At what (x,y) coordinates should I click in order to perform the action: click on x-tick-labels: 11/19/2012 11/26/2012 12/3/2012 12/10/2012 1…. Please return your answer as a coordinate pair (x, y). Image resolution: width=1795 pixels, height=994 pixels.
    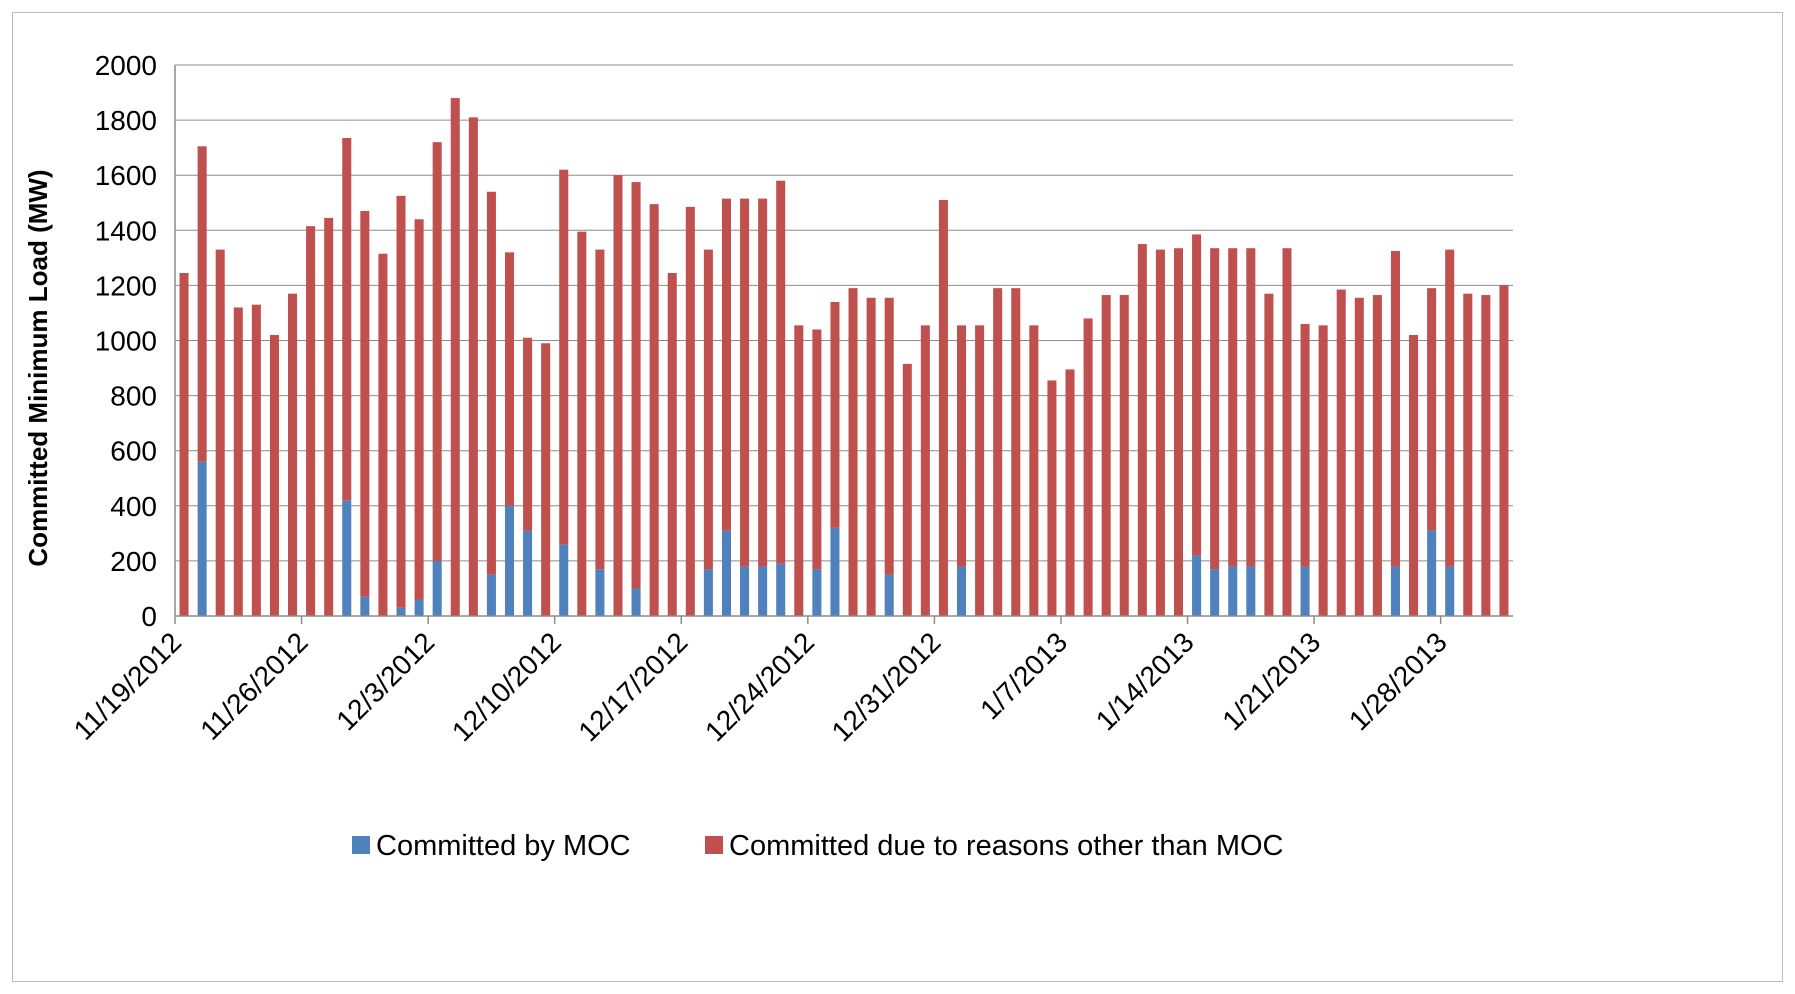
    Looking at the image, I should click on (760, 686).